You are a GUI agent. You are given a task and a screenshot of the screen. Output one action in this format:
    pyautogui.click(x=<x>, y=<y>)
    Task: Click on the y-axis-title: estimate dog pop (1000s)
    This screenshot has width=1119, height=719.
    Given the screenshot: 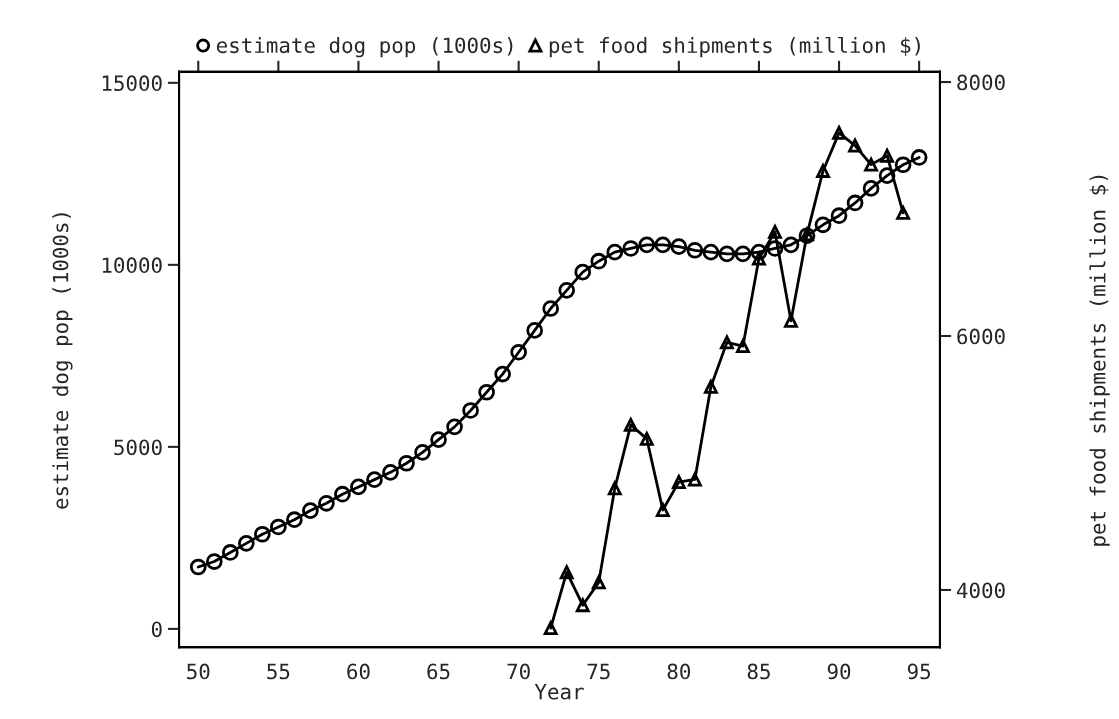 What is the action you would take?
    pyautogui.click(x=62, y=361)
    